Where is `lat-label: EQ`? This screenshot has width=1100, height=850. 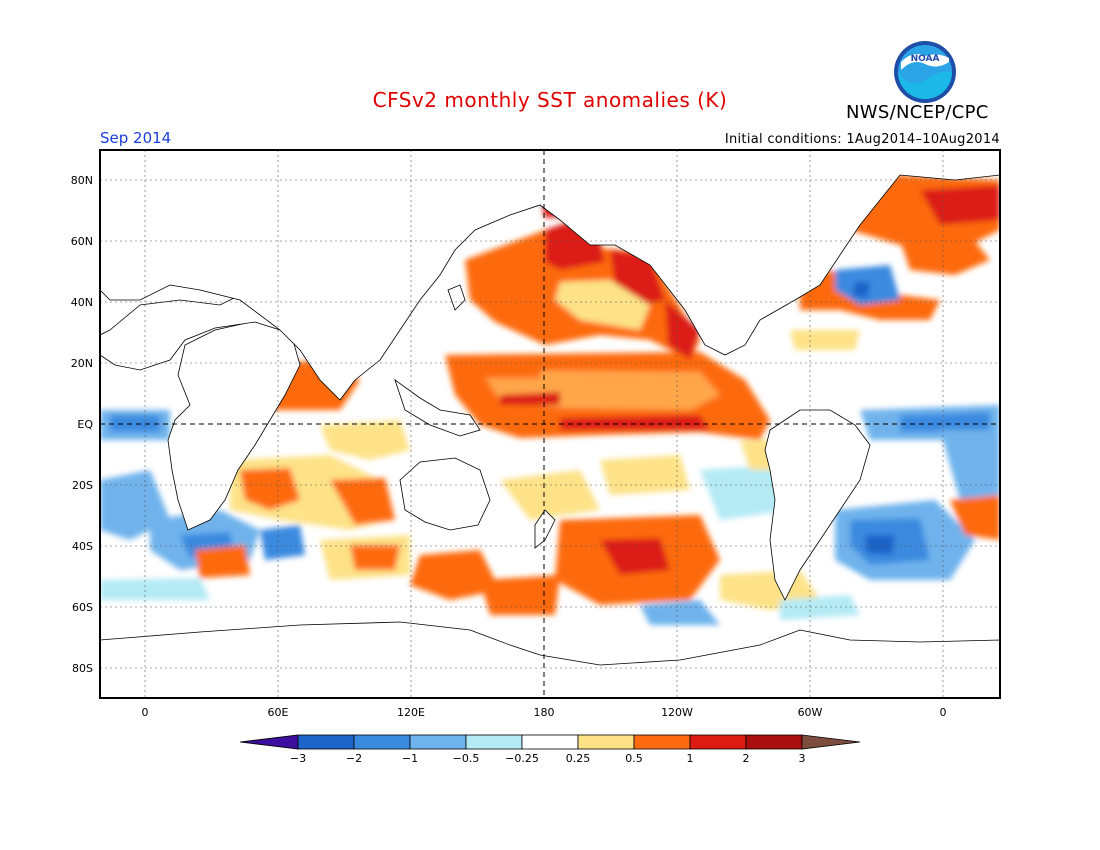 lat-label: EQ is located at coordinates (85, 424).